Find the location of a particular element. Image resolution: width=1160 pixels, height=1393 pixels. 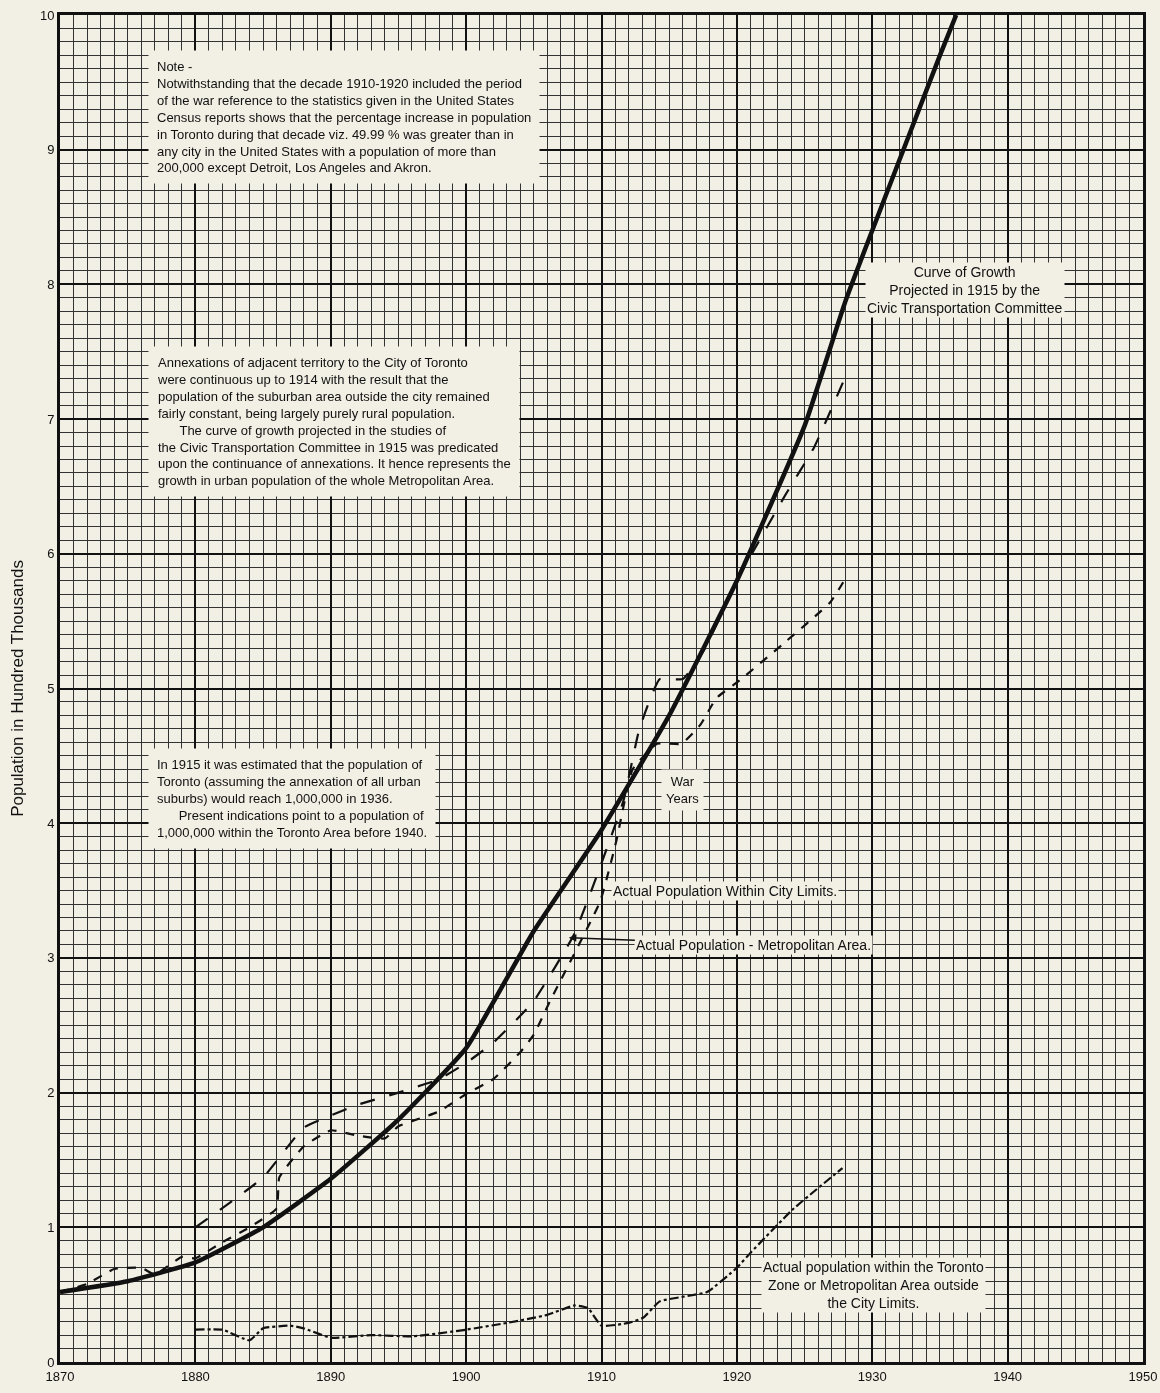

x-tick-label: 1940 is located at coordinates (1008, 1376).